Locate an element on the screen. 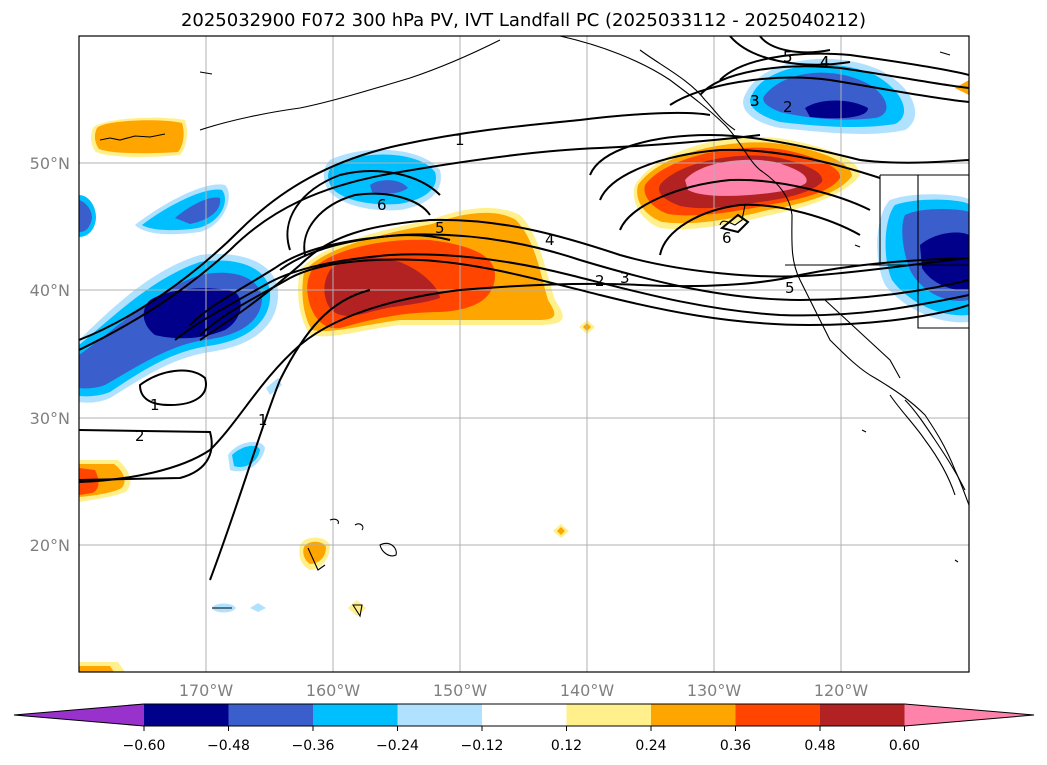  colorbar-tick-label: −0.24 is located at coordinates (397, 746).